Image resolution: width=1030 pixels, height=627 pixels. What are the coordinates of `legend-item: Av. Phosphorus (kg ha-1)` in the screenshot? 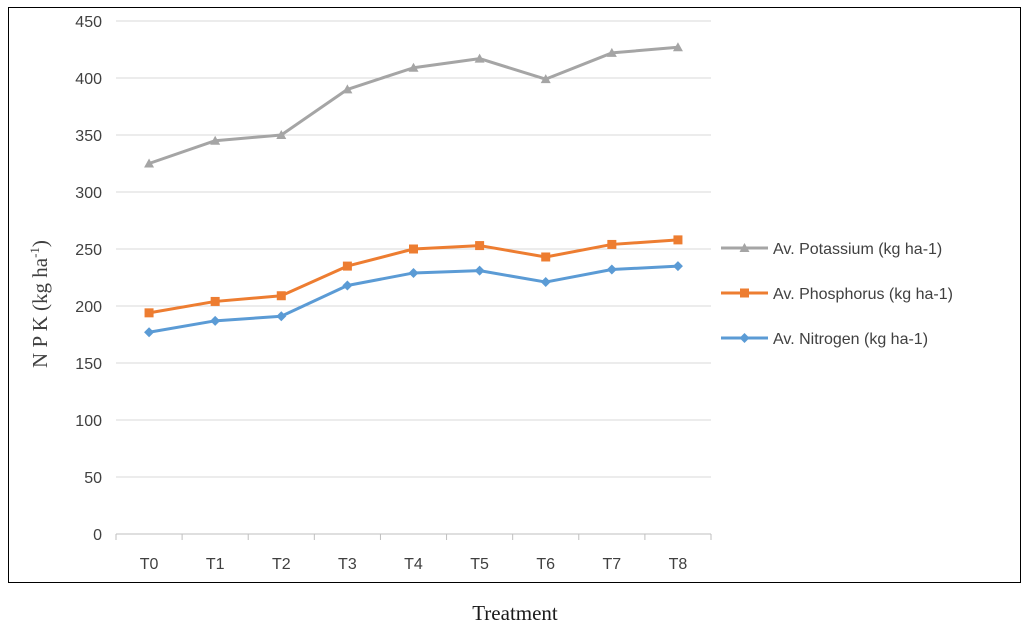 It's located at (837, 294).